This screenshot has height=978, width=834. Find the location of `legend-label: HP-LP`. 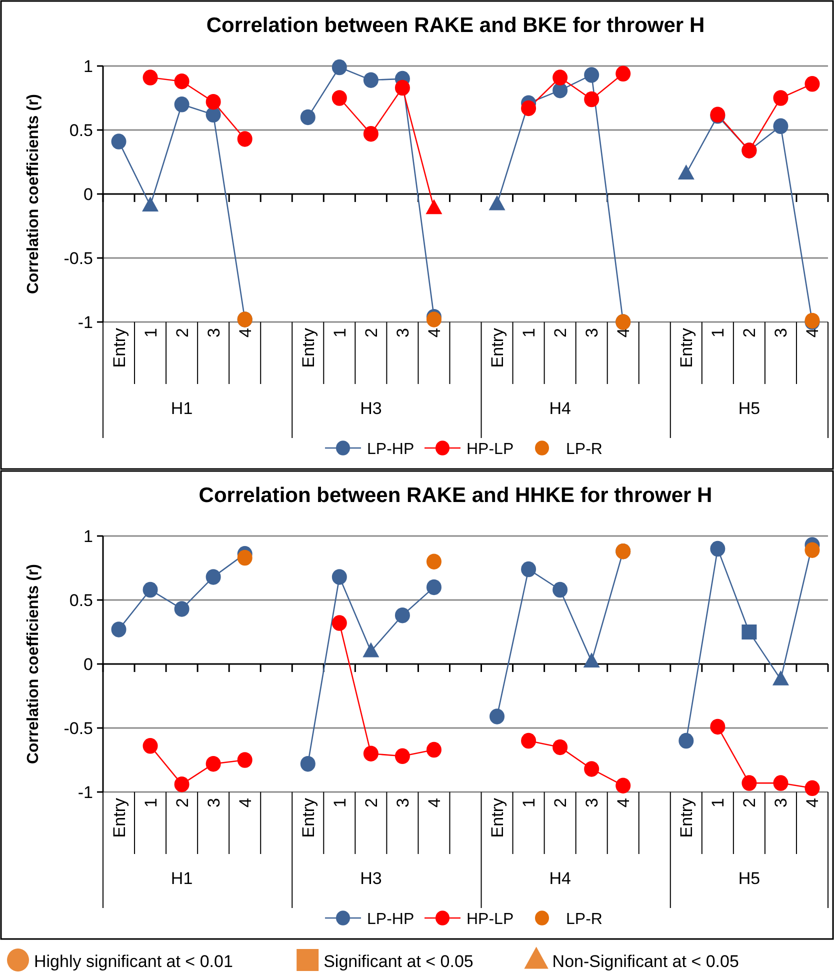

legend-label: HP-LP is located at coordinates (490, 449).